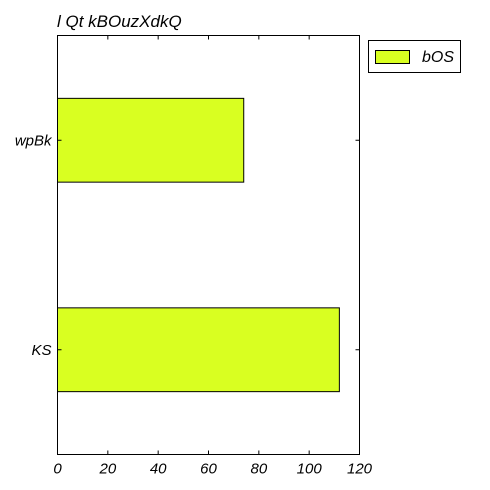  Describe the element at coordinates (438, 57) in the screenshot. I see `legend-label-bOS: bOS` at that location.